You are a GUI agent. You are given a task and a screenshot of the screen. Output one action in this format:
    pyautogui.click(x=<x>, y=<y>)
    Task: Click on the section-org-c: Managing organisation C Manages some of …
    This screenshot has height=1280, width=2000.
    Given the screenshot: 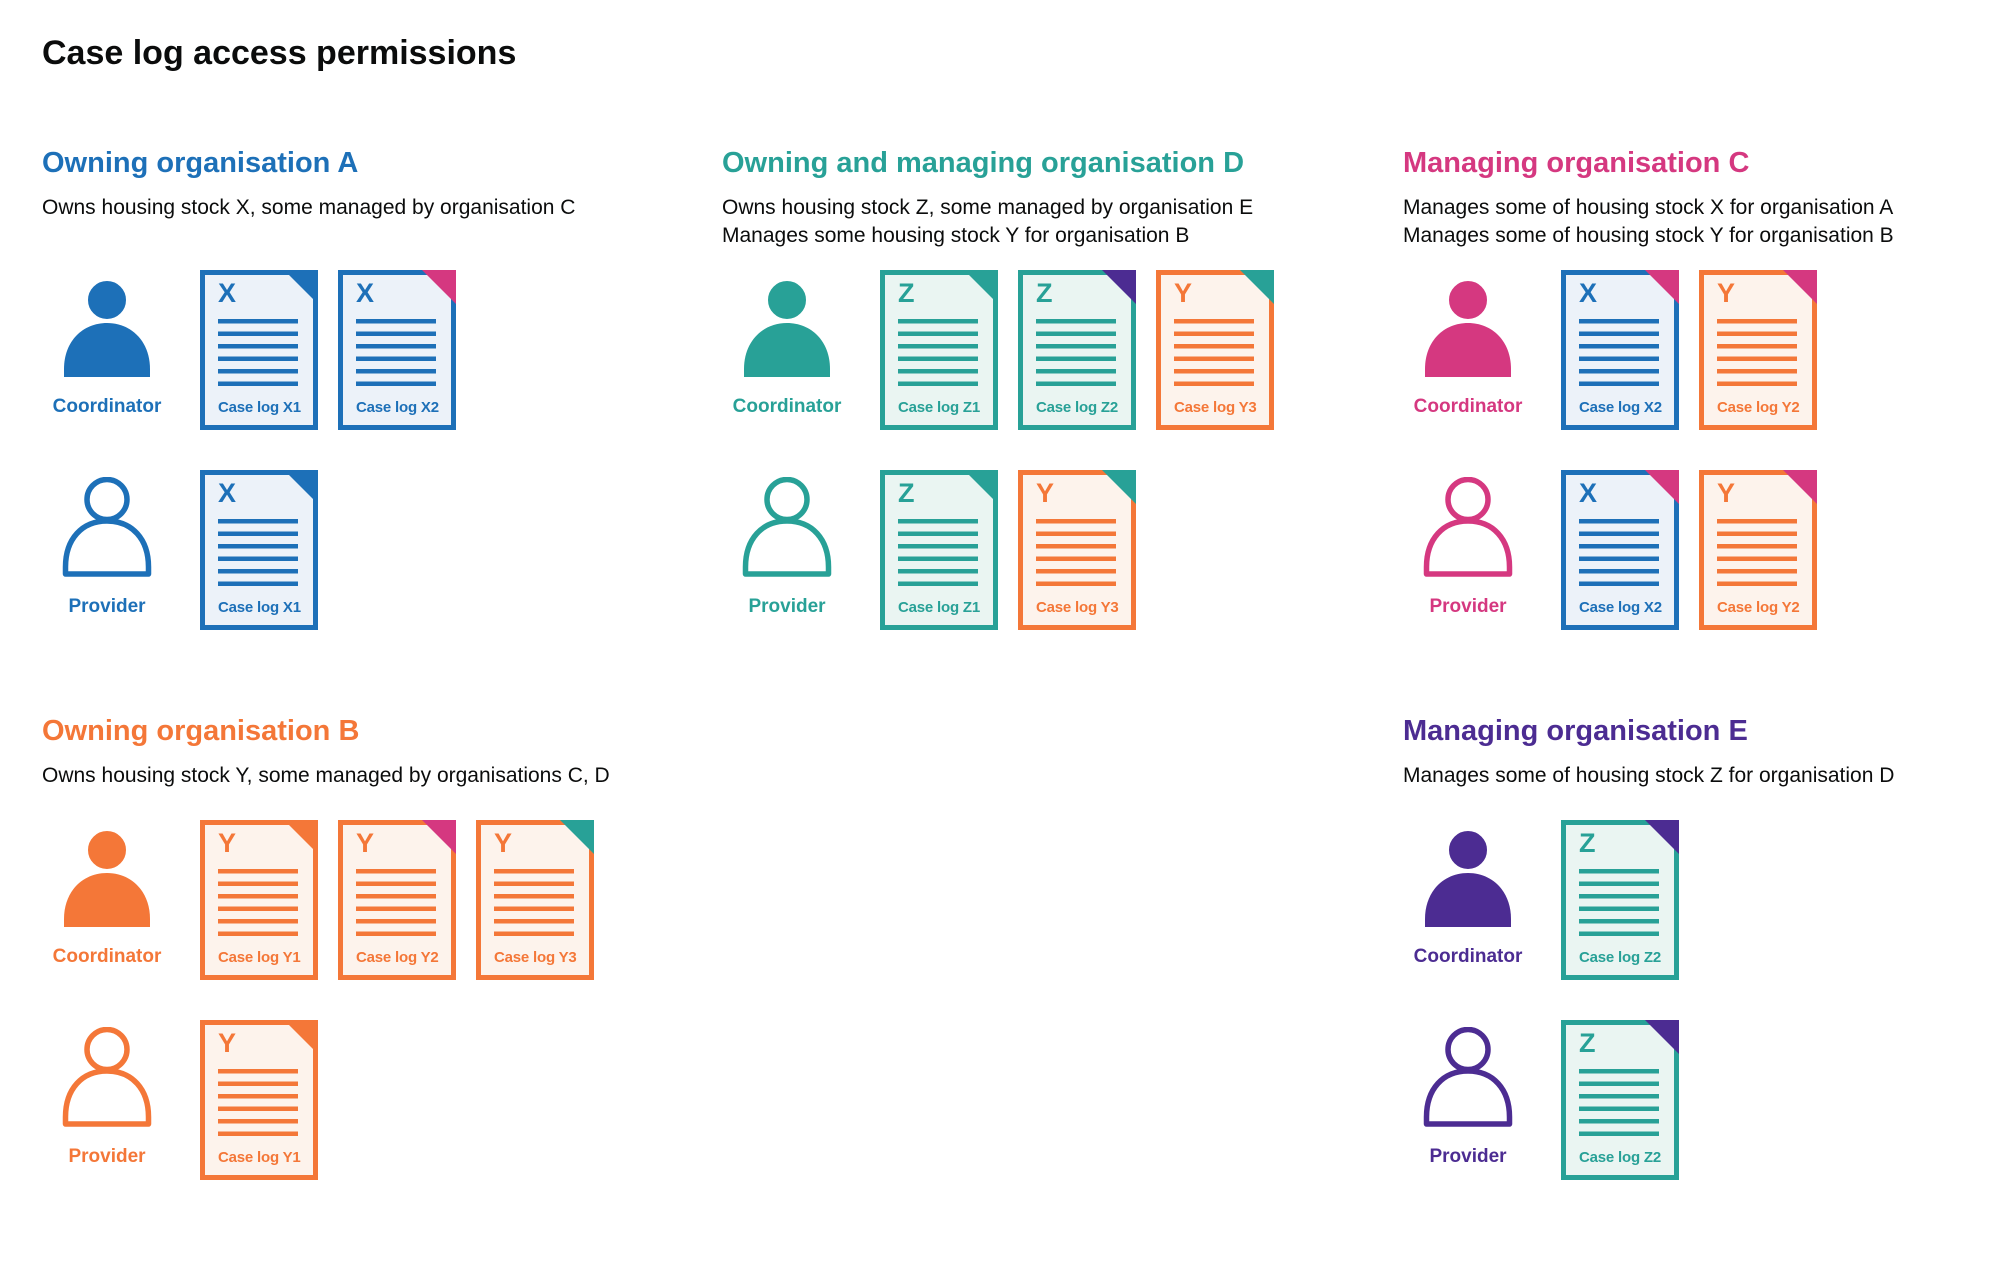 What is the action you would take?
    pyautogui.click(x=1648, y=388)
    